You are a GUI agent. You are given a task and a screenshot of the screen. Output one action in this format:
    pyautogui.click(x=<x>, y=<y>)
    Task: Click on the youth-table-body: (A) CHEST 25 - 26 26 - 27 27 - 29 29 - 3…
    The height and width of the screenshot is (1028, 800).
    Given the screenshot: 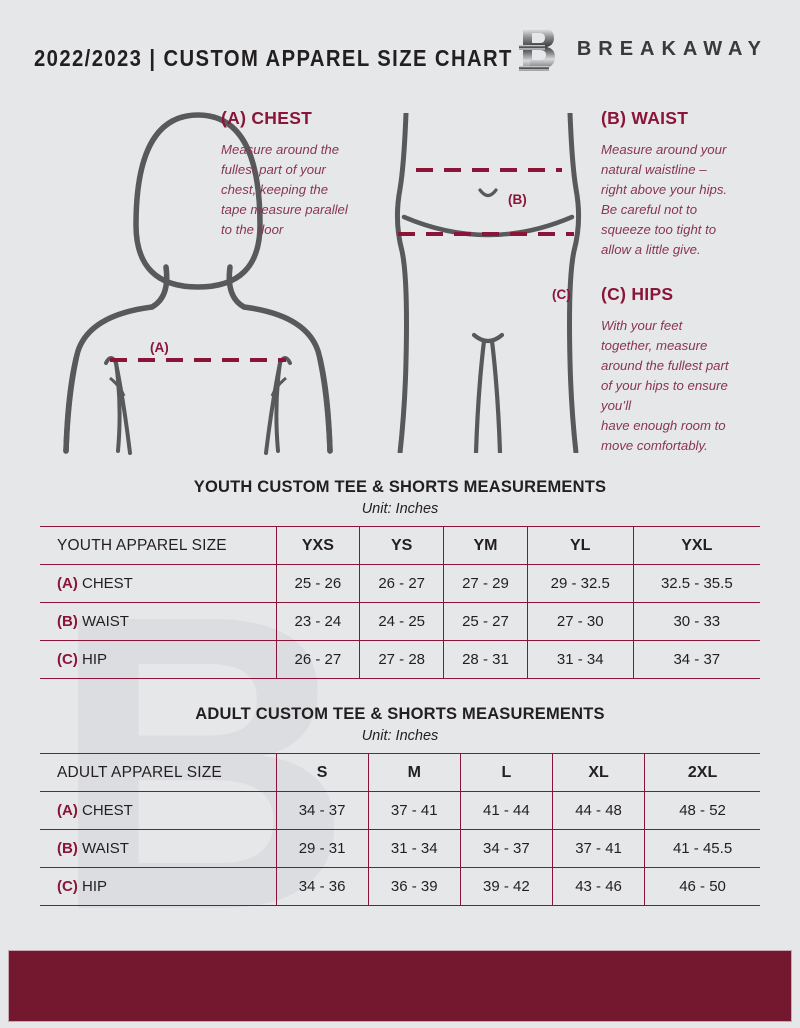 What is the action you would take?
    pyautogui.click(x=400, y=621)
    